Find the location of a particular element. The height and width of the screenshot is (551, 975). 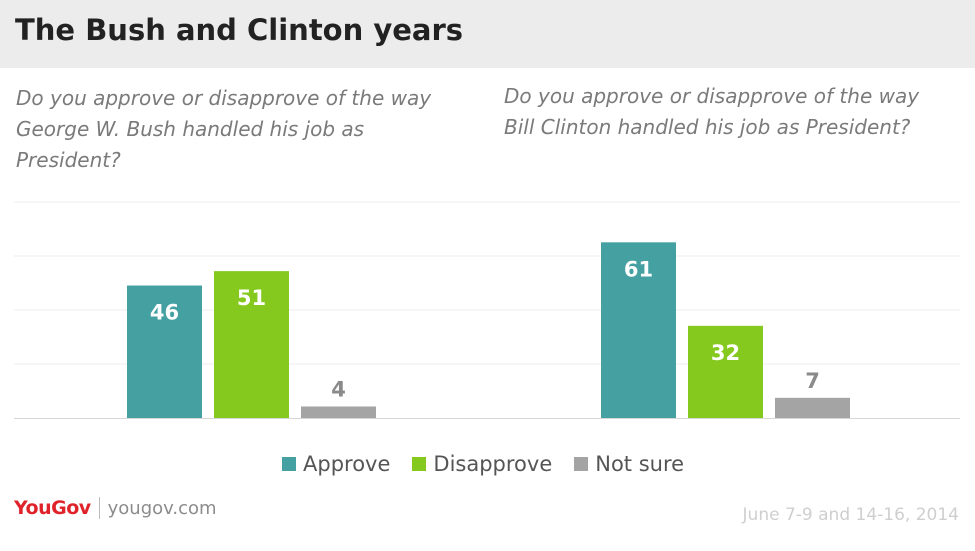

legend-item-disapprove: Disapprove is located at coordinates (482, 464).